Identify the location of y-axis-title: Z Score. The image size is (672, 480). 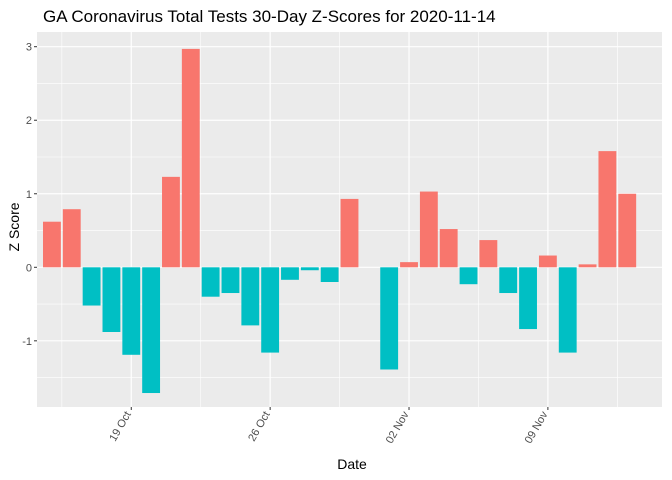
(14, 226).